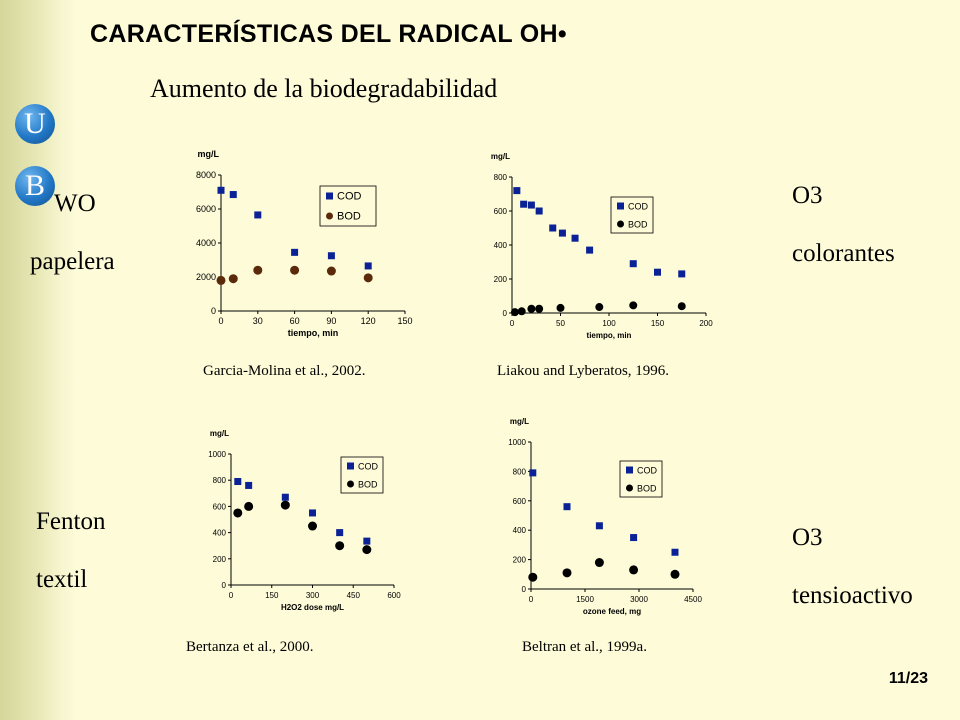  I want to click on label-o3-tensioactivo-title: O3, so click(807, 537).